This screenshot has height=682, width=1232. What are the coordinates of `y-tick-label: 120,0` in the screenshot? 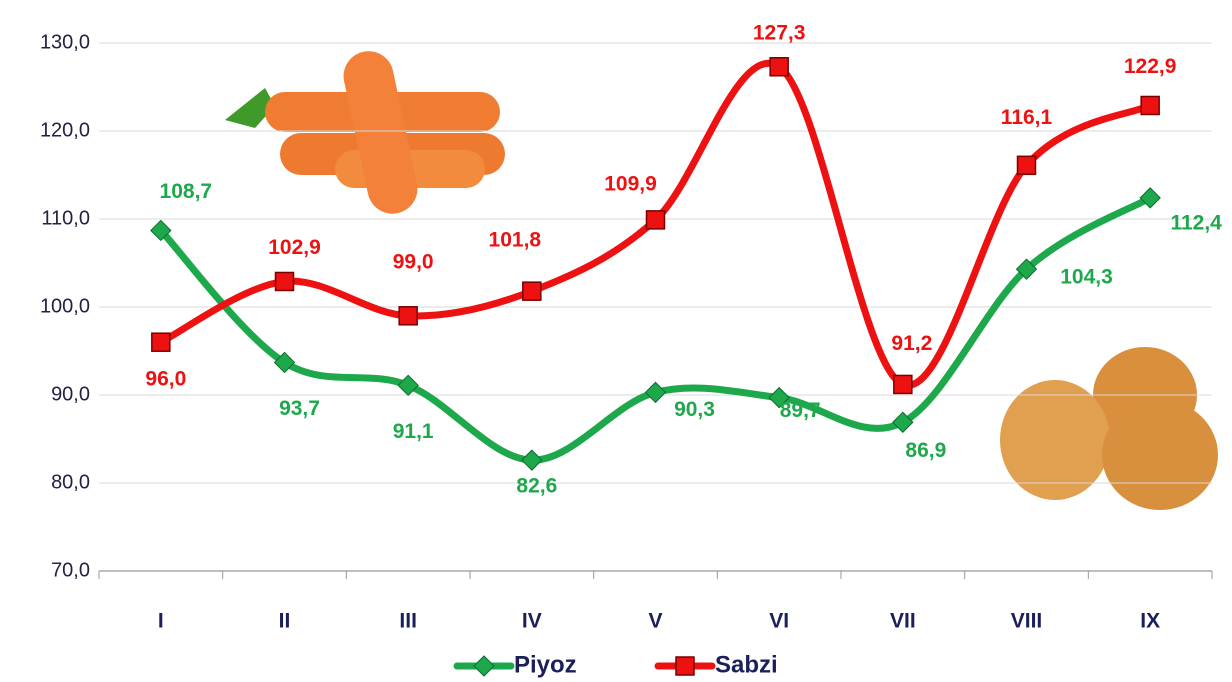 It's located at (65, 130).